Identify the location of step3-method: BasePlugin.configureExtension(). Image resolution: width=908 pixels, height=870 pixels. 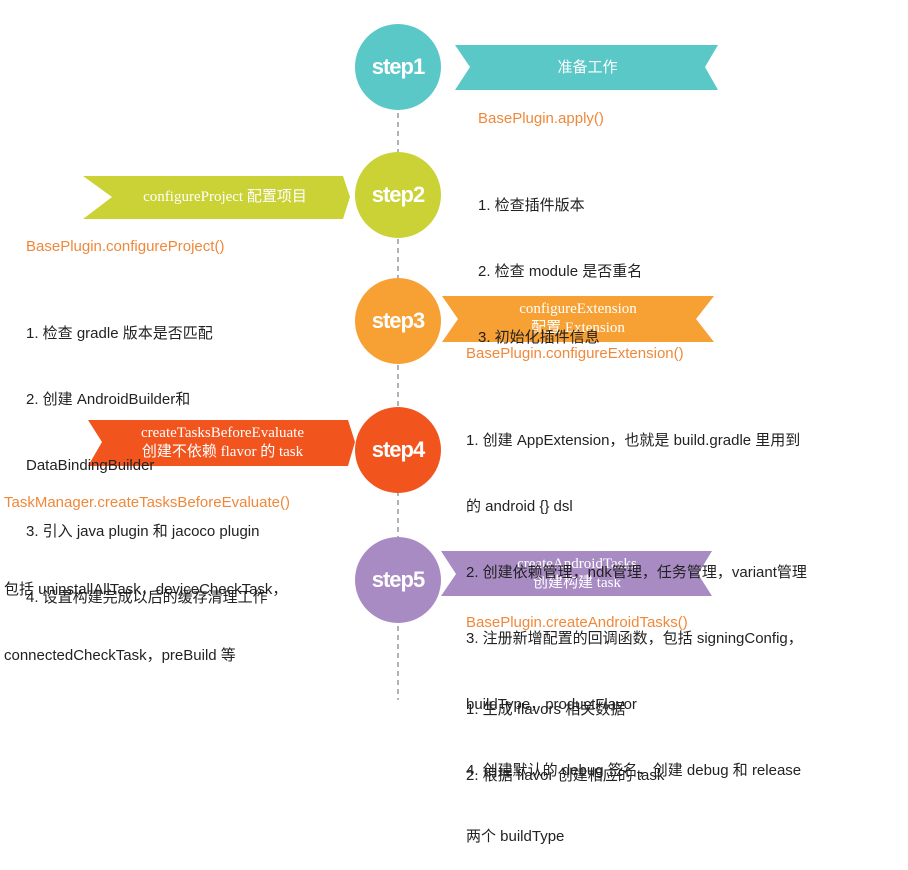
(575, 353).